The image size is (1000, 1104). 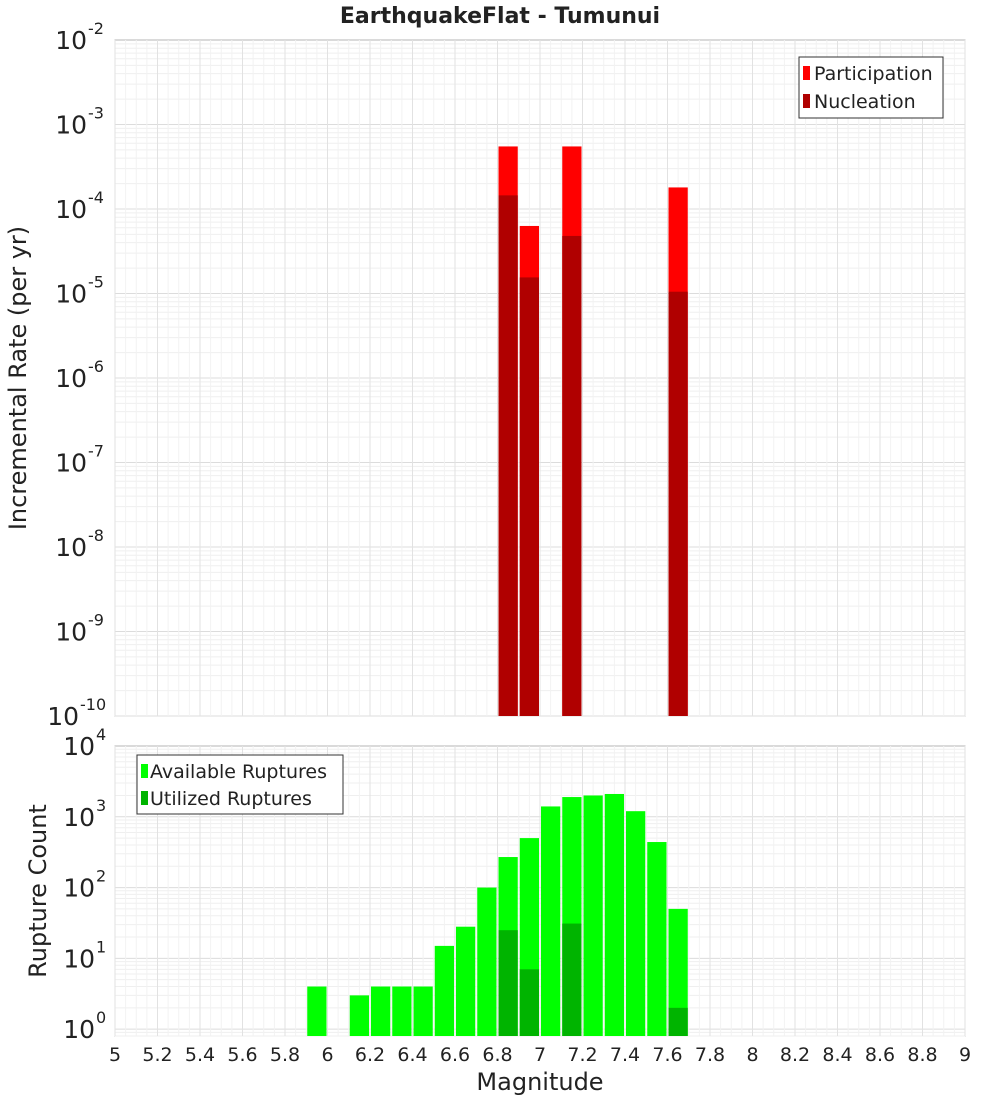 What do you see at coordinates (539, 1082) in the screenshot?
I see `magnitude-x-axis-label: Magnitude` at bounding box center [539, 1082].